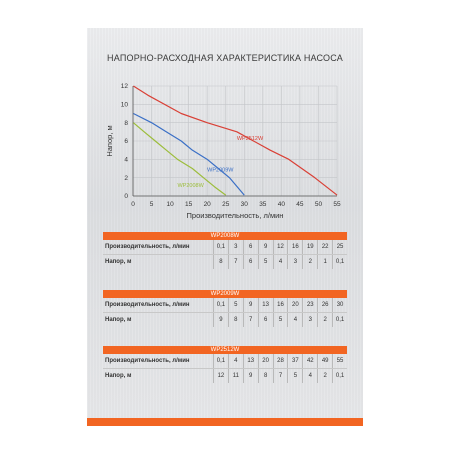  I want to click on table-cell: 28, so click(280, 361).